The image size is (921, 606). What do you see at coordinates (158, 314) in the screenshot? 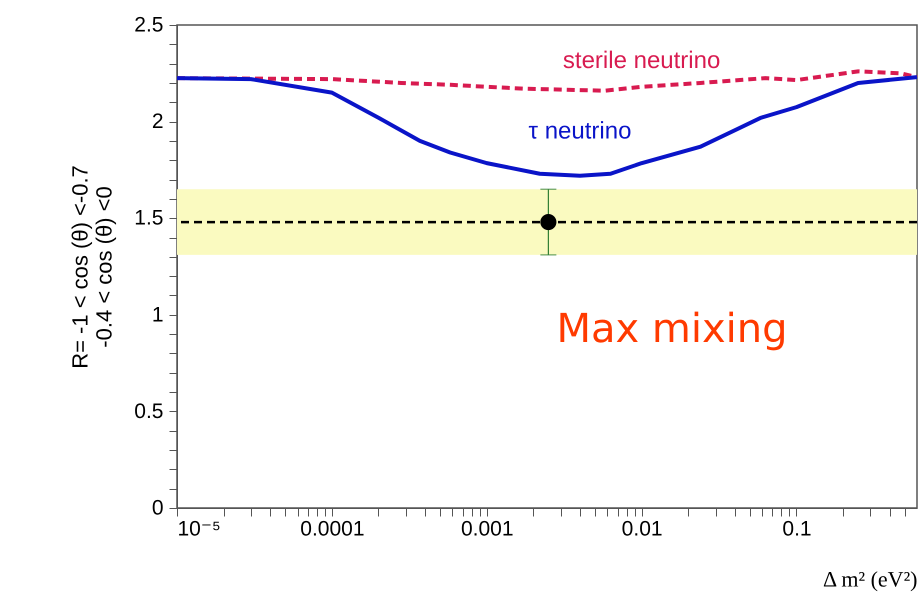
I see `y-tick-label: 1` at bounding box center [158, 314].